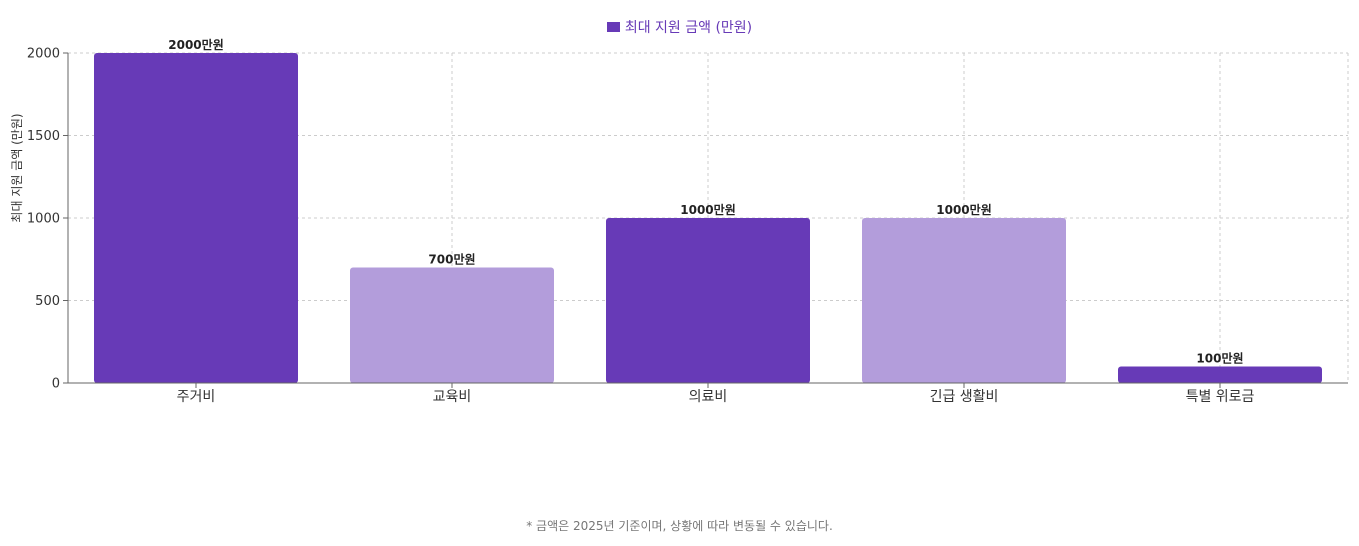  Describe the element at coordinates (451, 259) in the screenshot. I see `data-label: 700만원` at that location.